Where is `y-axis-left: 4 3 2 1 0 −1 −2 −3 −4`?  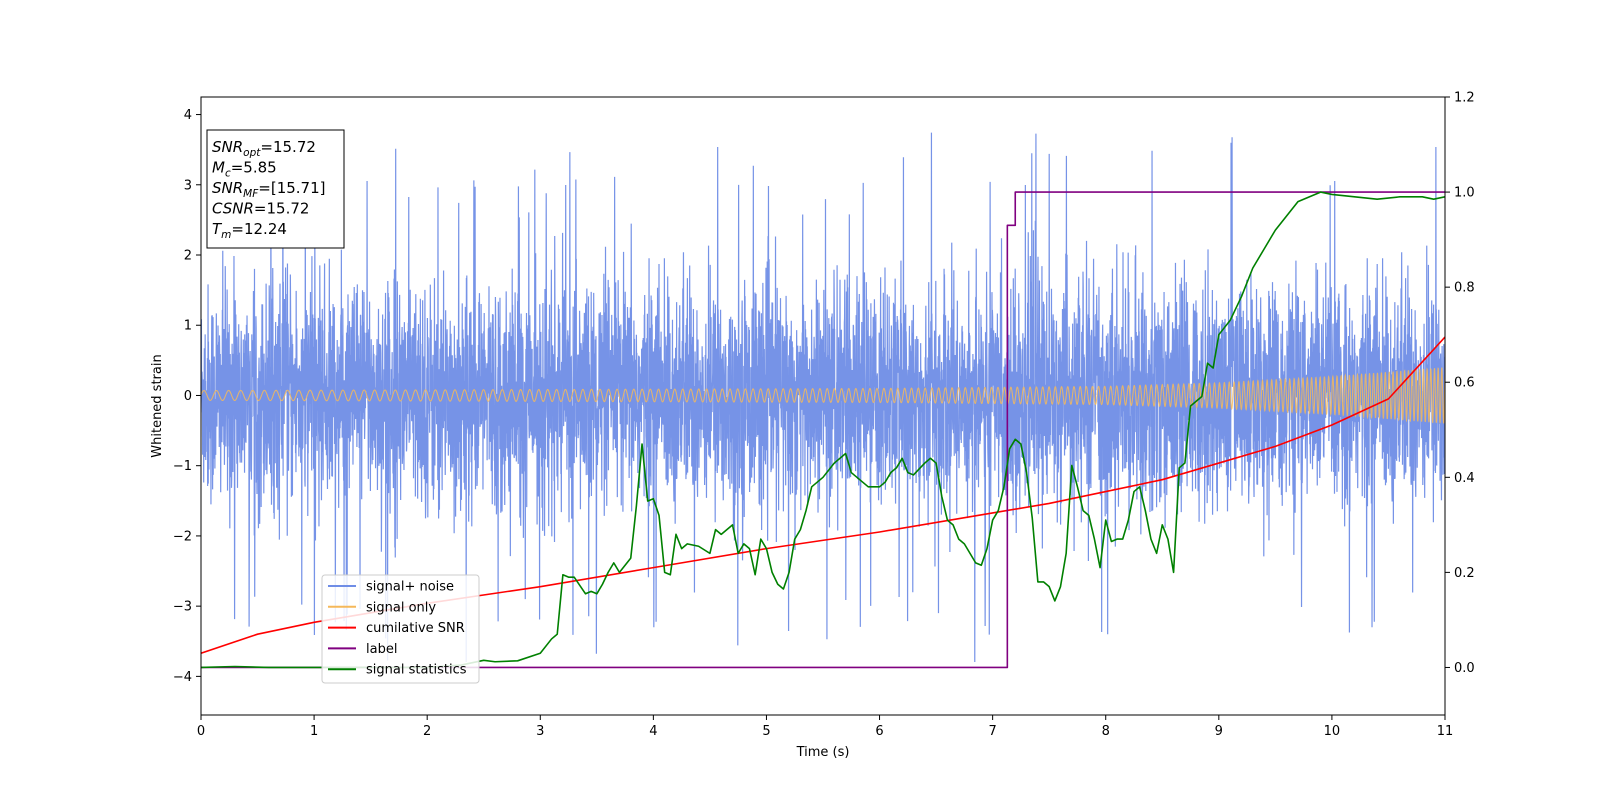 y-axis-left: 4 3 2 1 0 −1 −2 −3 −4 is located at coordinates (187, 396).